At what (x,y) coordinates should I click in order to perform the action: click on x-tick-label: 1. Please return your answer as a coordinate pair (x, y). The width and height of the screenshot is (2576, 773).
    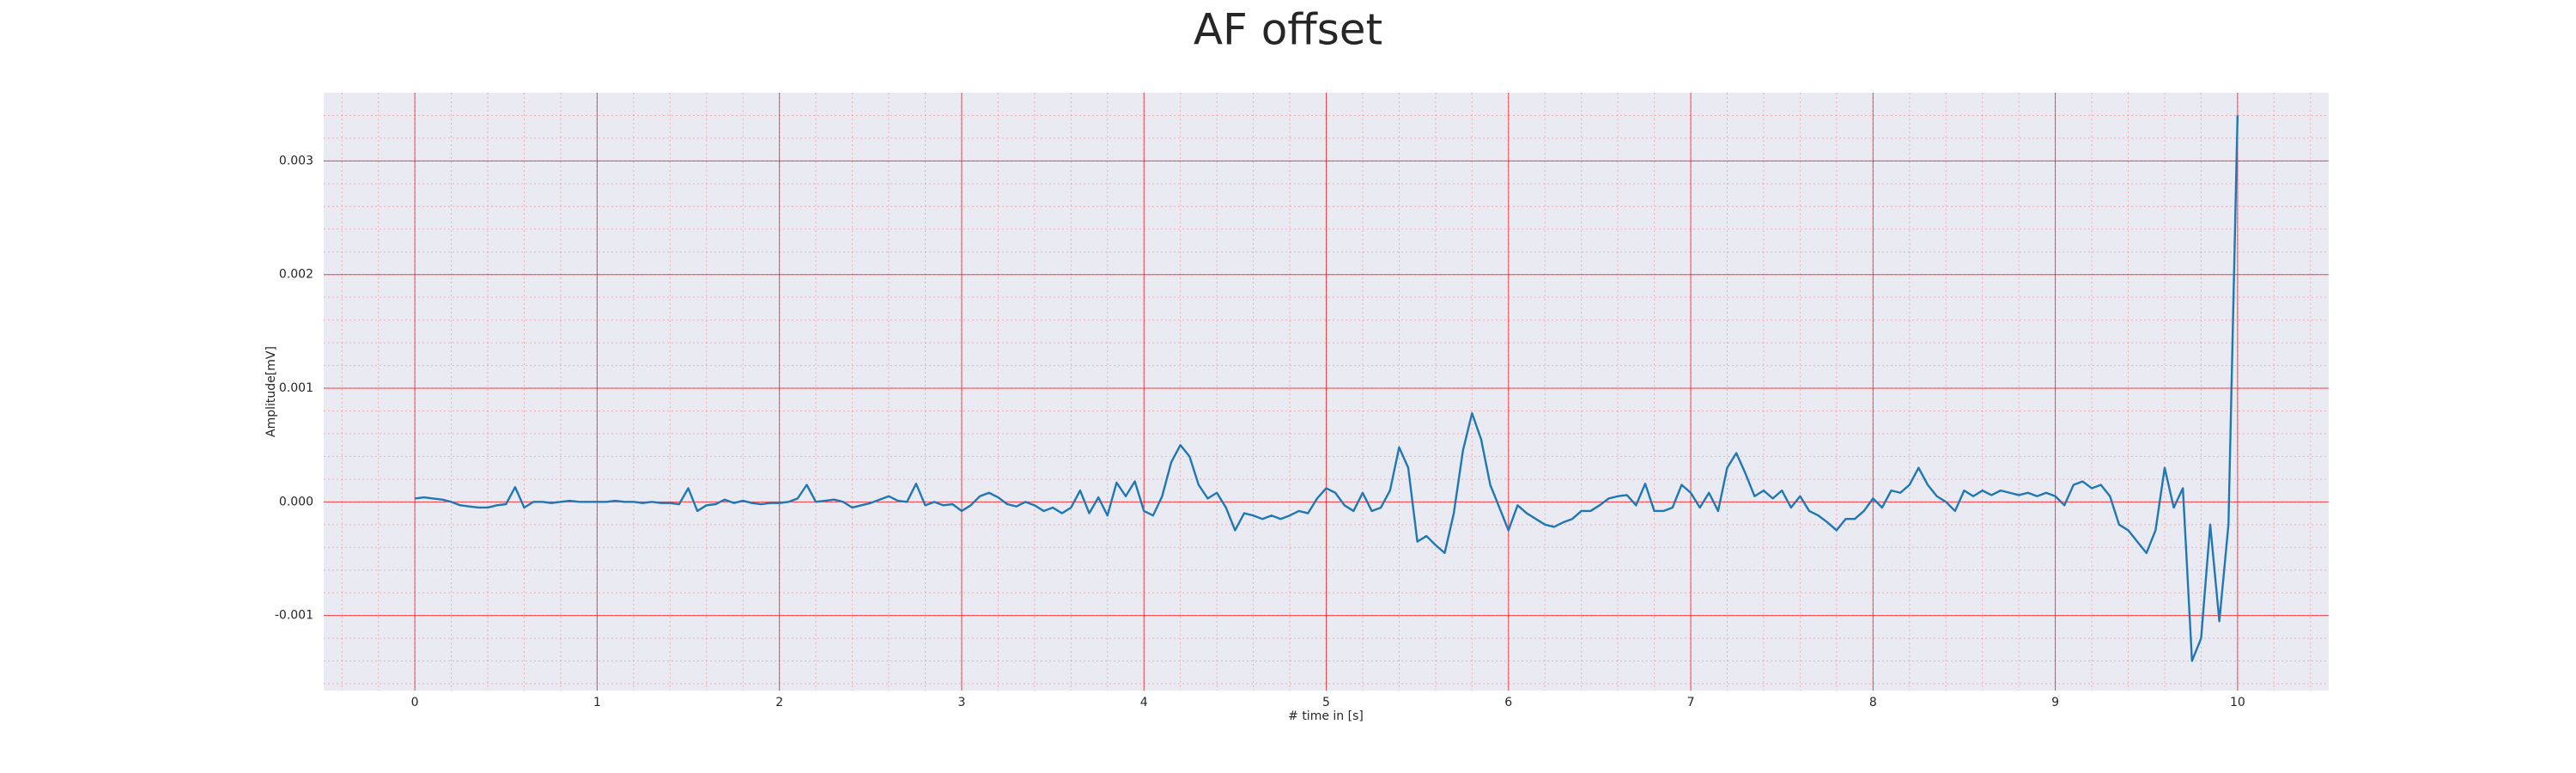
    Looking at the image, I should click on (597, 702).